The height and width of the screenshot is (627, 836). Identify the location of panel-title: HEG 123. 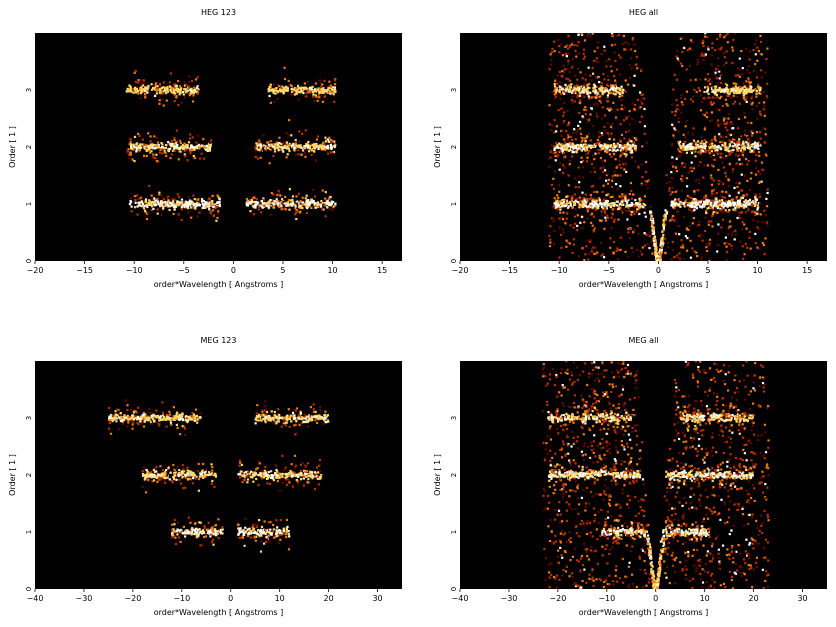
(218, 12).